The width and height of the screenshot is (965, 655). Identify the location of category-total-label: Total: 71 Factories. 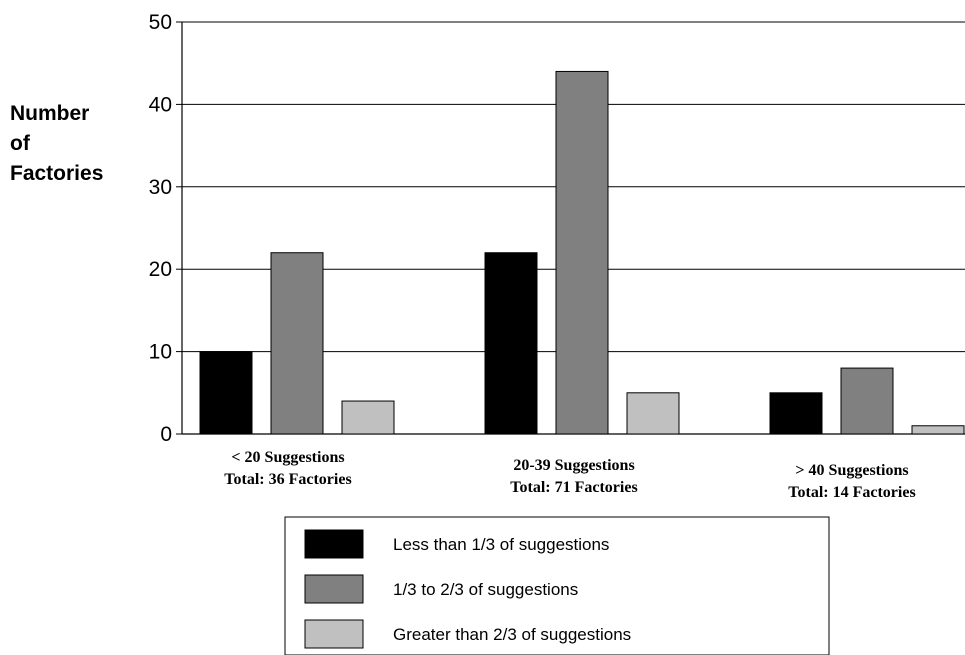
(573, 487).